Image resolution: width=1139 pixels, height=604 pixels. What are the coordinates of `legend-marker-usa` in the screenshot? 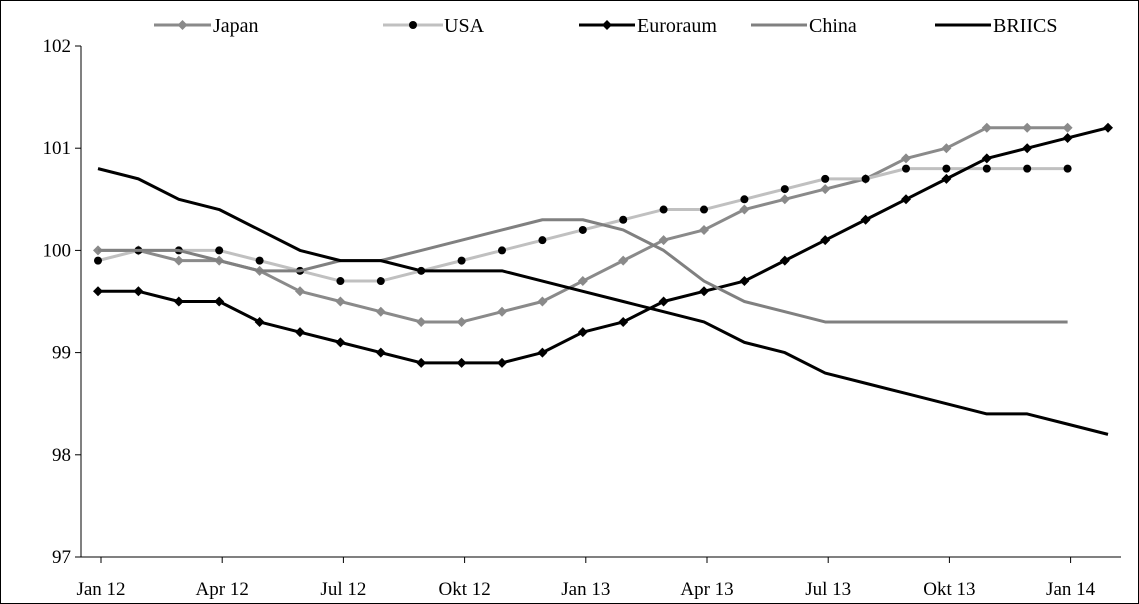 It's located at (413, 25).